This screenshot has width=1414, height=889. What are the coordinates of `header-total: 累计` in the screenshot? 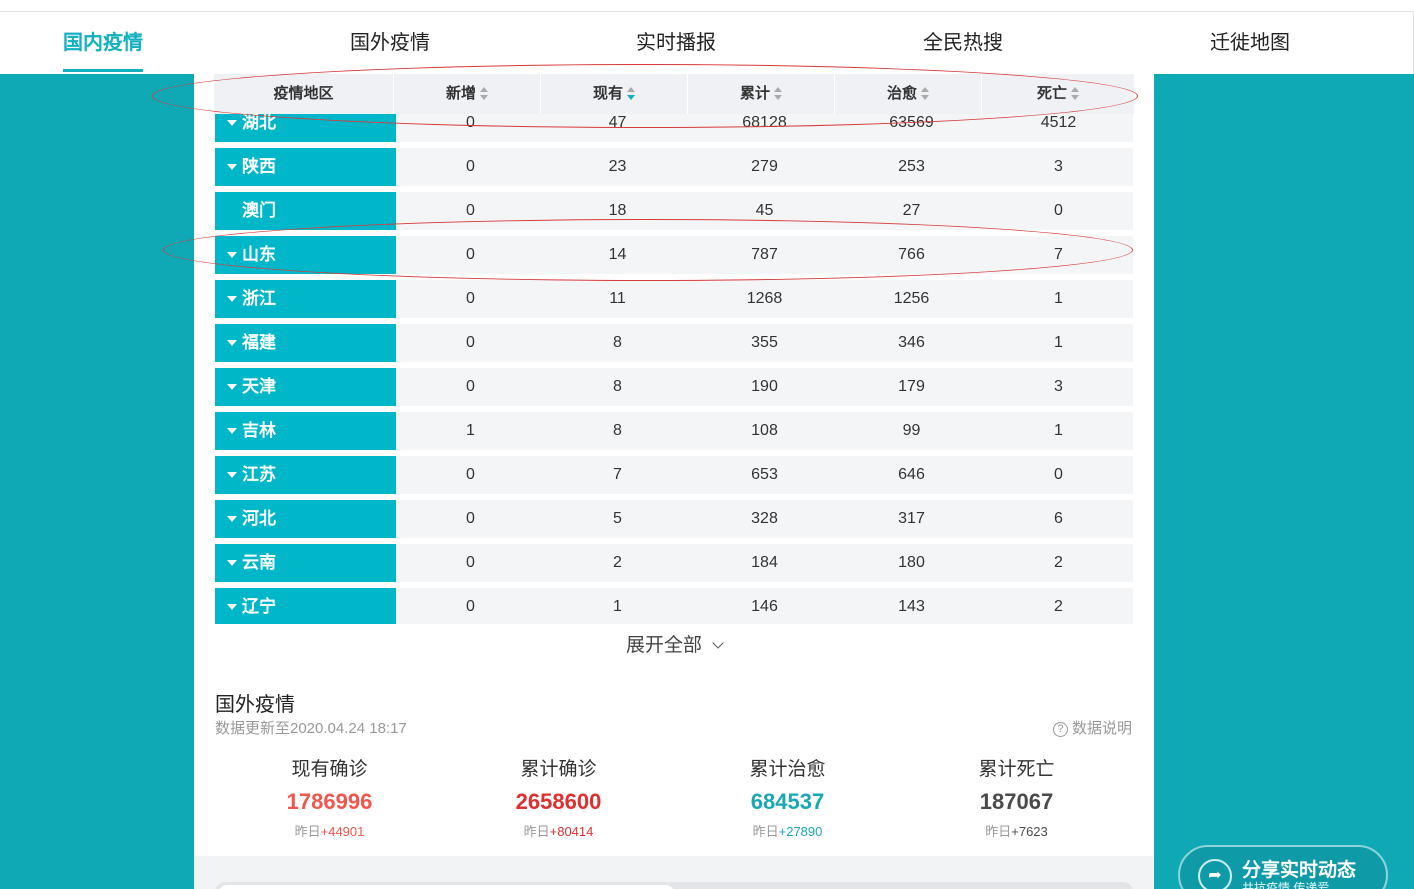 It's located at (761, 94).